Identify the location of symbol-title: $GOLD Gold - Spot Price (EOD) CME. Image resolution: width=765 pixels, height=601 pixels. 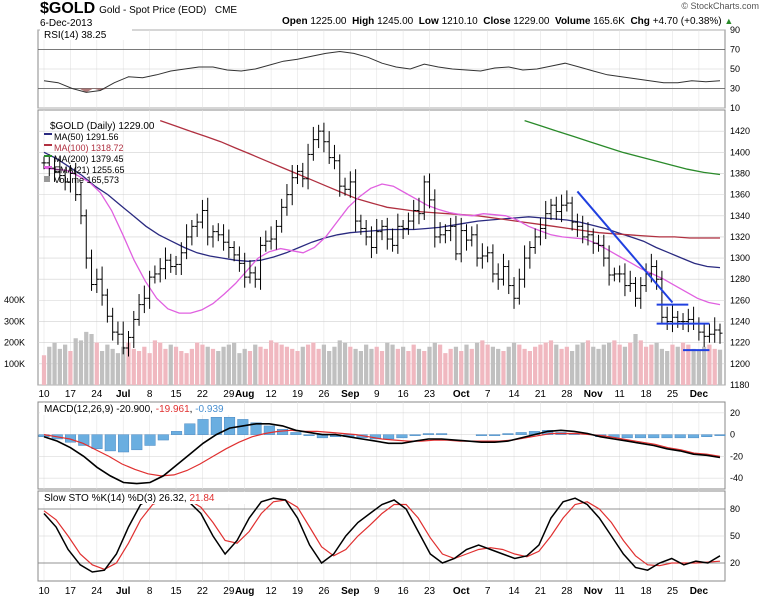
(138, 9).